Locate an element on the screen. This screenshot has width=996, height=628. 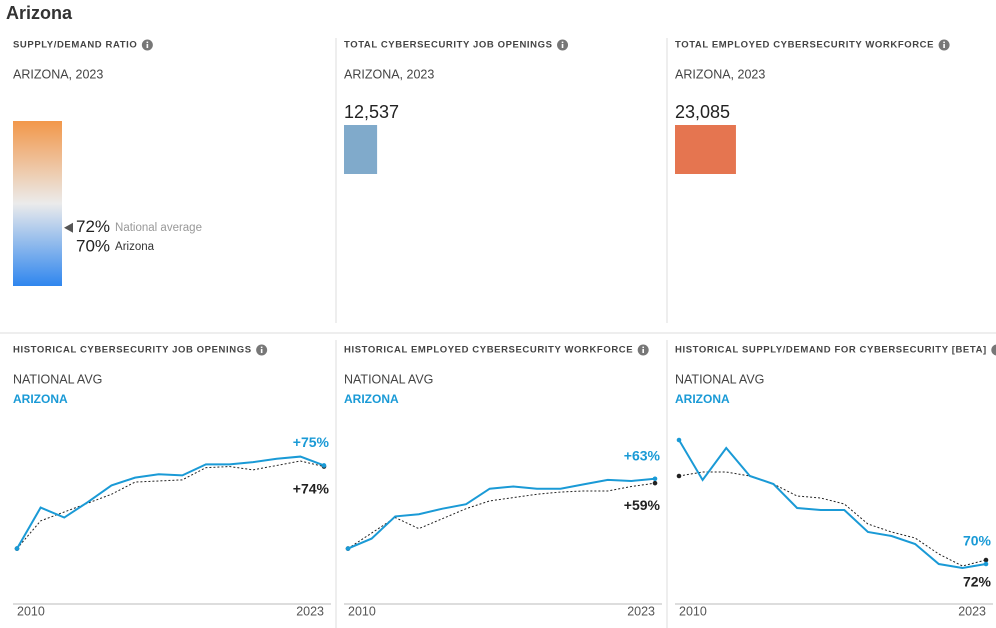
panel-title: TOTAL EMPLOYED CYBERSECURITY WORKFORCE is located at coordinates (804, 45).